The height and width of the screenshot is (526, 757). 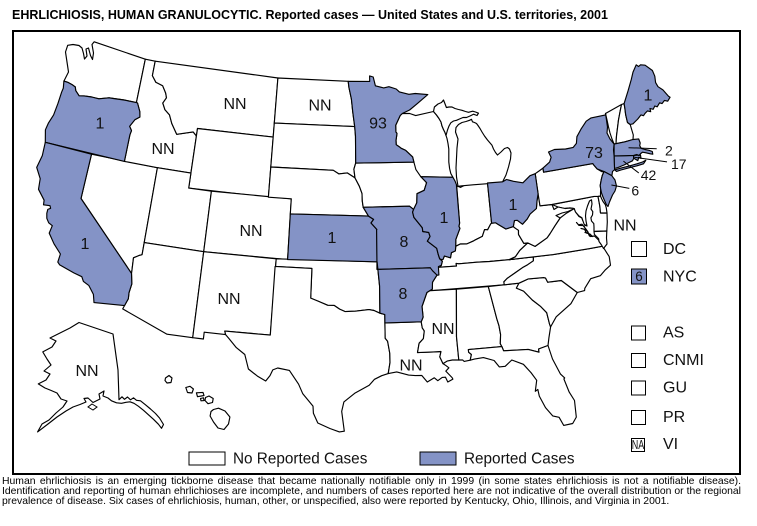 I want to click on svg-text: VI, so click(x=670, y=444).